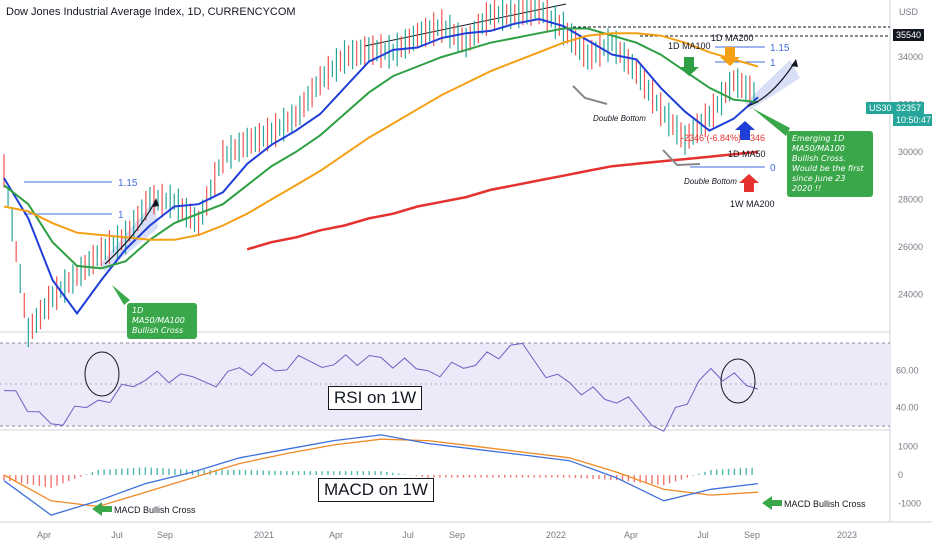  What do you see at coordinates (162, 321) in the screenshot?
I see `left-note: 1D MA50/MA100 Bullish Cross` at bounding box center [162, 321].